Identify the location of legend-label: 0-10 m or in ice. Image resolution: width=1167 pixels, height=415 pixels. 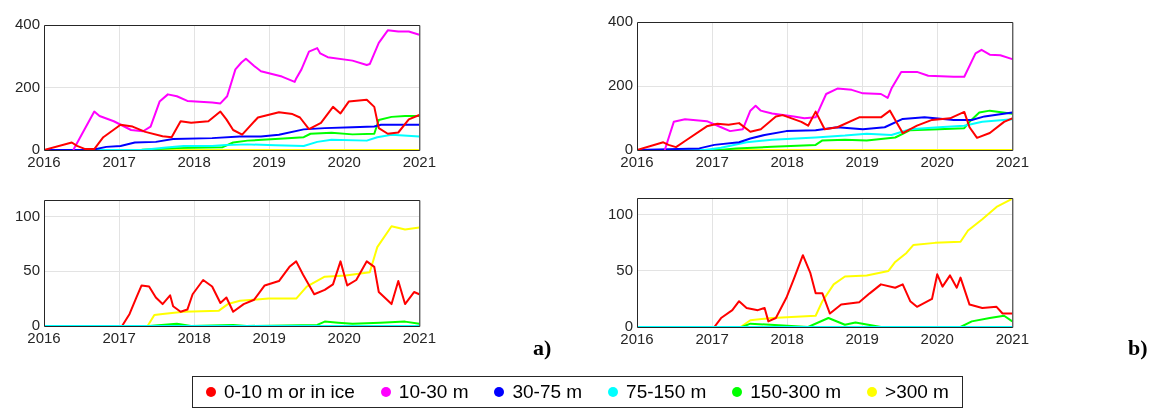
(289, 392).